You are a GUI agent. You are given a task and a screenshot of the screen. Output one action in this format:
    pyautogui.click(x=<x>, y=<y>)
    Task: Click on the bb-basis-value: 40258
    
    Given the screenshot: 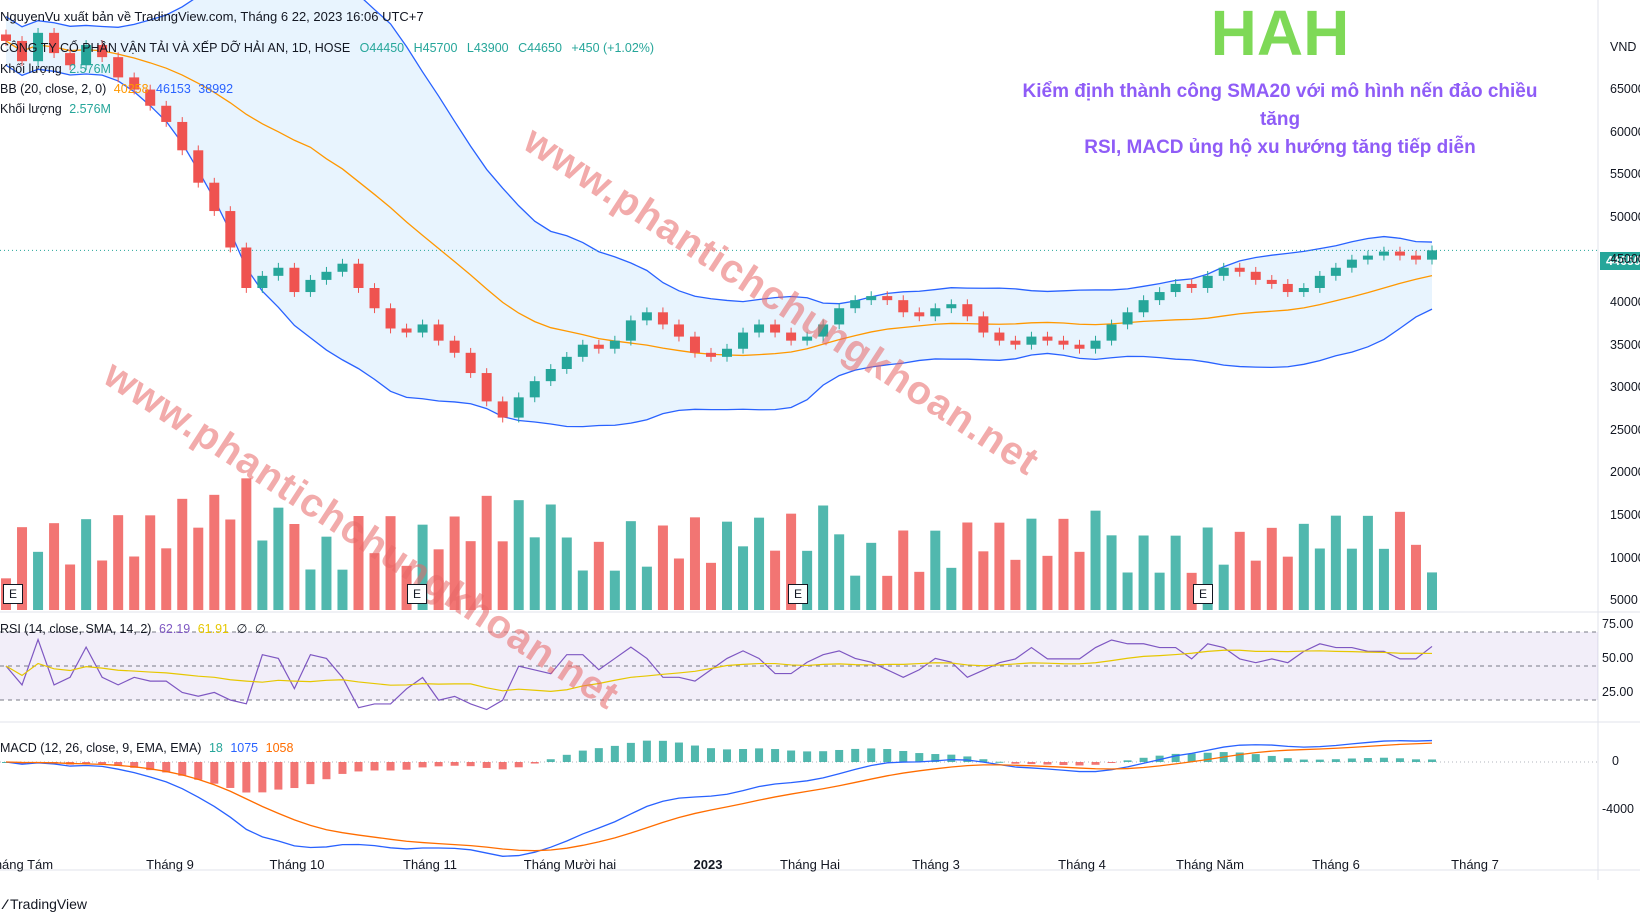 What is the action you would take?
    pyautogui.click(x=131, y=89)
    